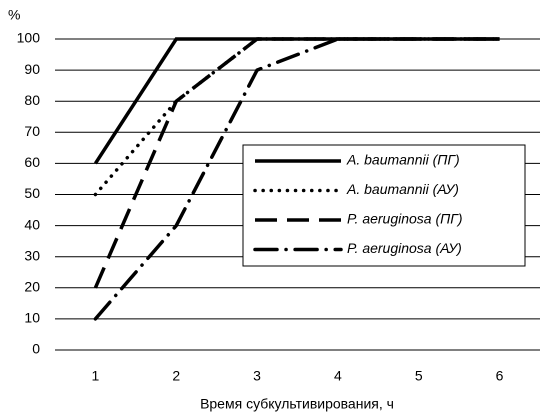 The image size is (541, 416). Describe the element at coordinates (297, 404) in the screenshot. I see `x-axis-label: Время субкультивирования, ч` at that location.